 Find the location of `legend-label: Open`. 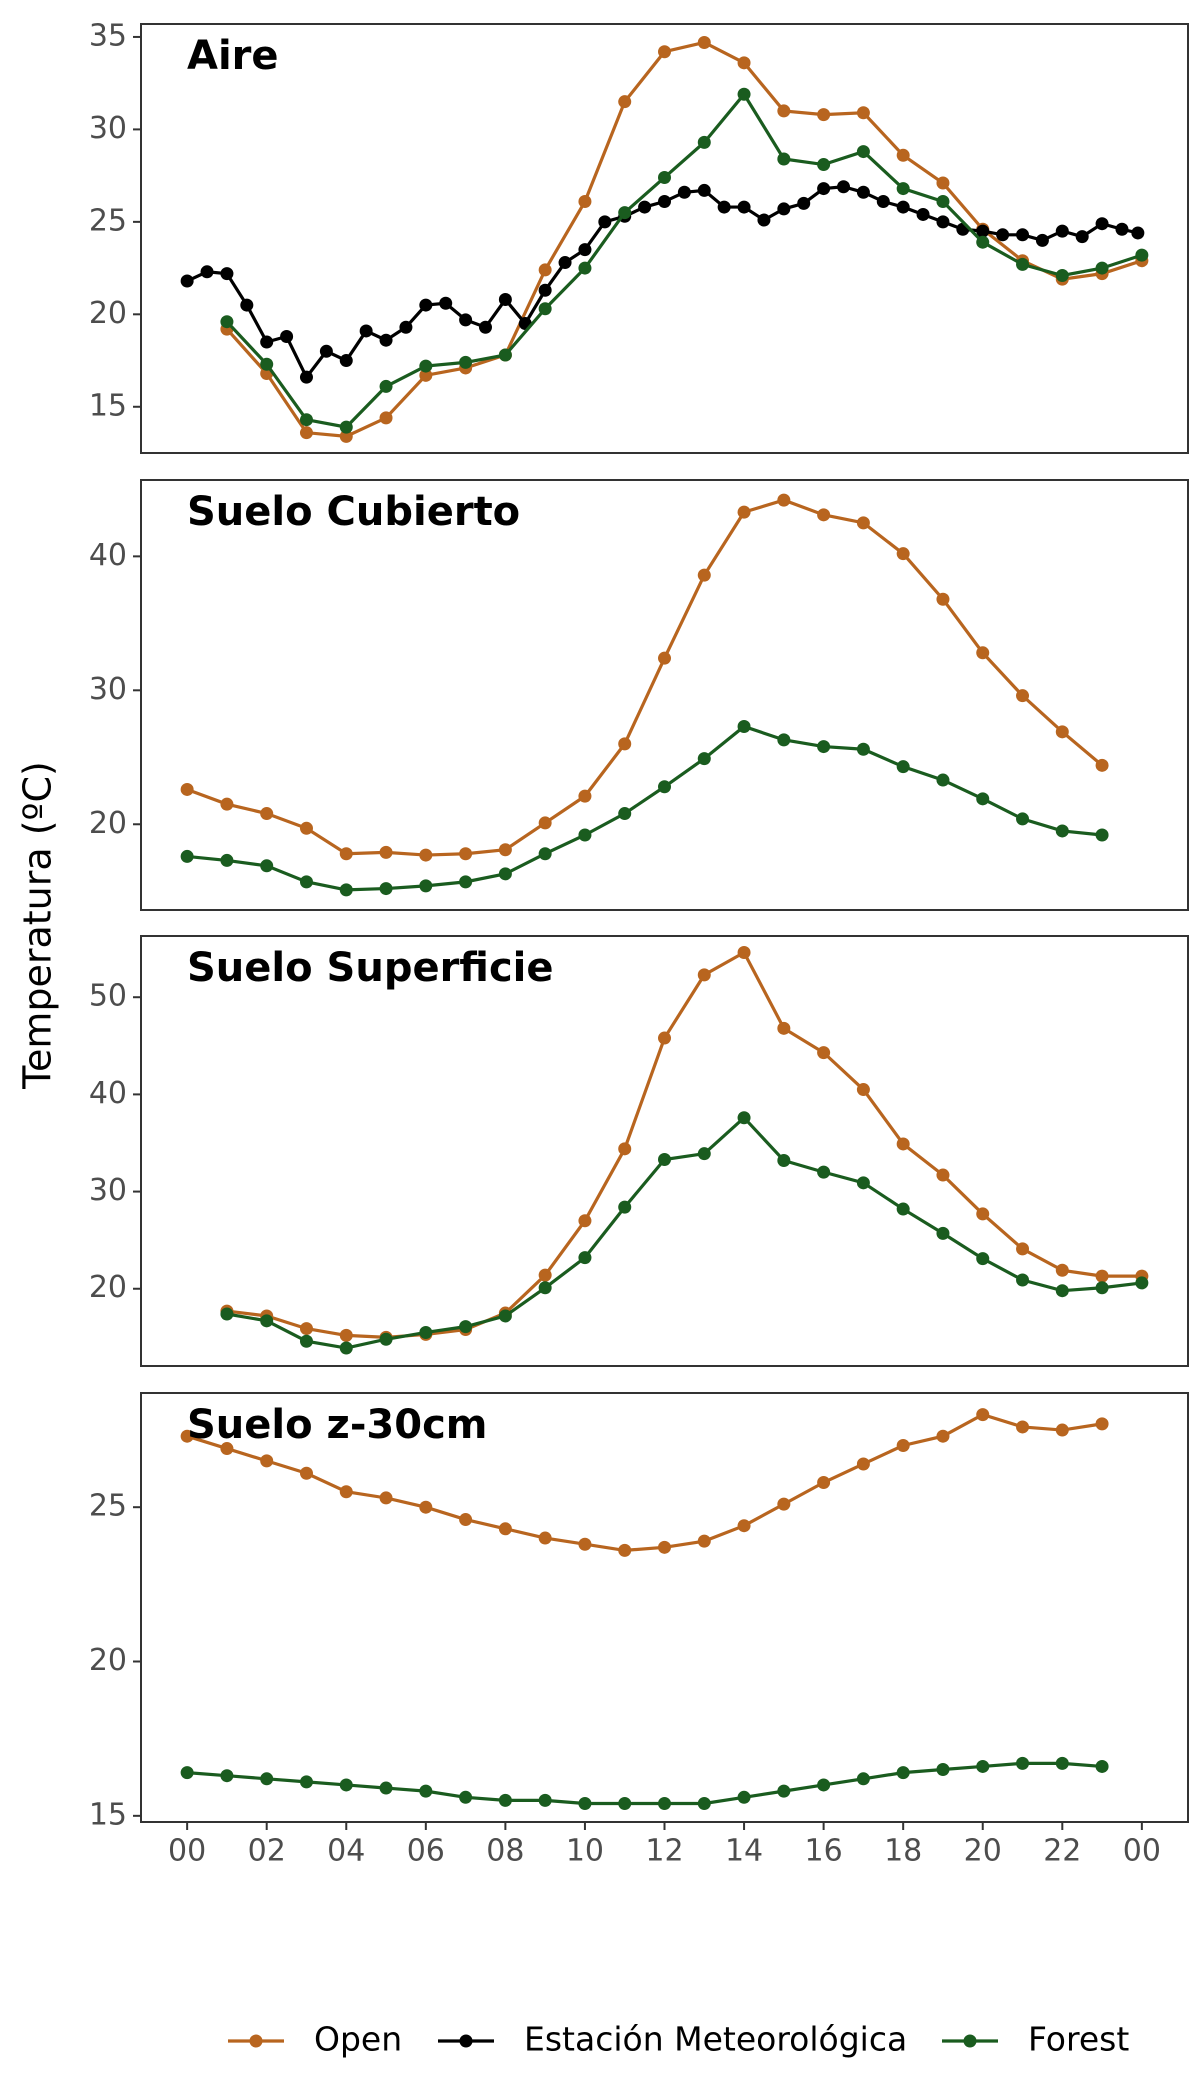

legend-label: Open is located at coordinates (358, 2039).